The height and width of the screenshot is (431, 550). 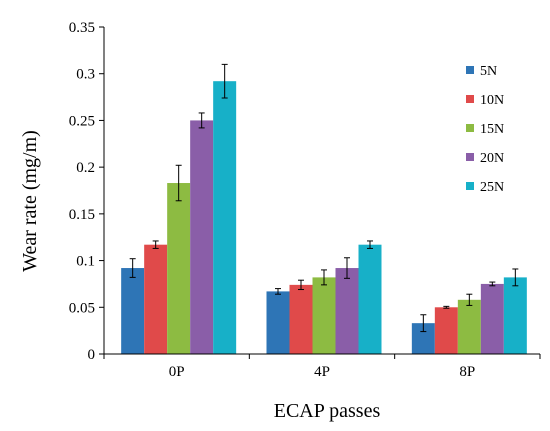 What do you see at coordinates (301, 319) in the screenshot?
I see `bar-10N-4P` at bounding box center [301, 319].